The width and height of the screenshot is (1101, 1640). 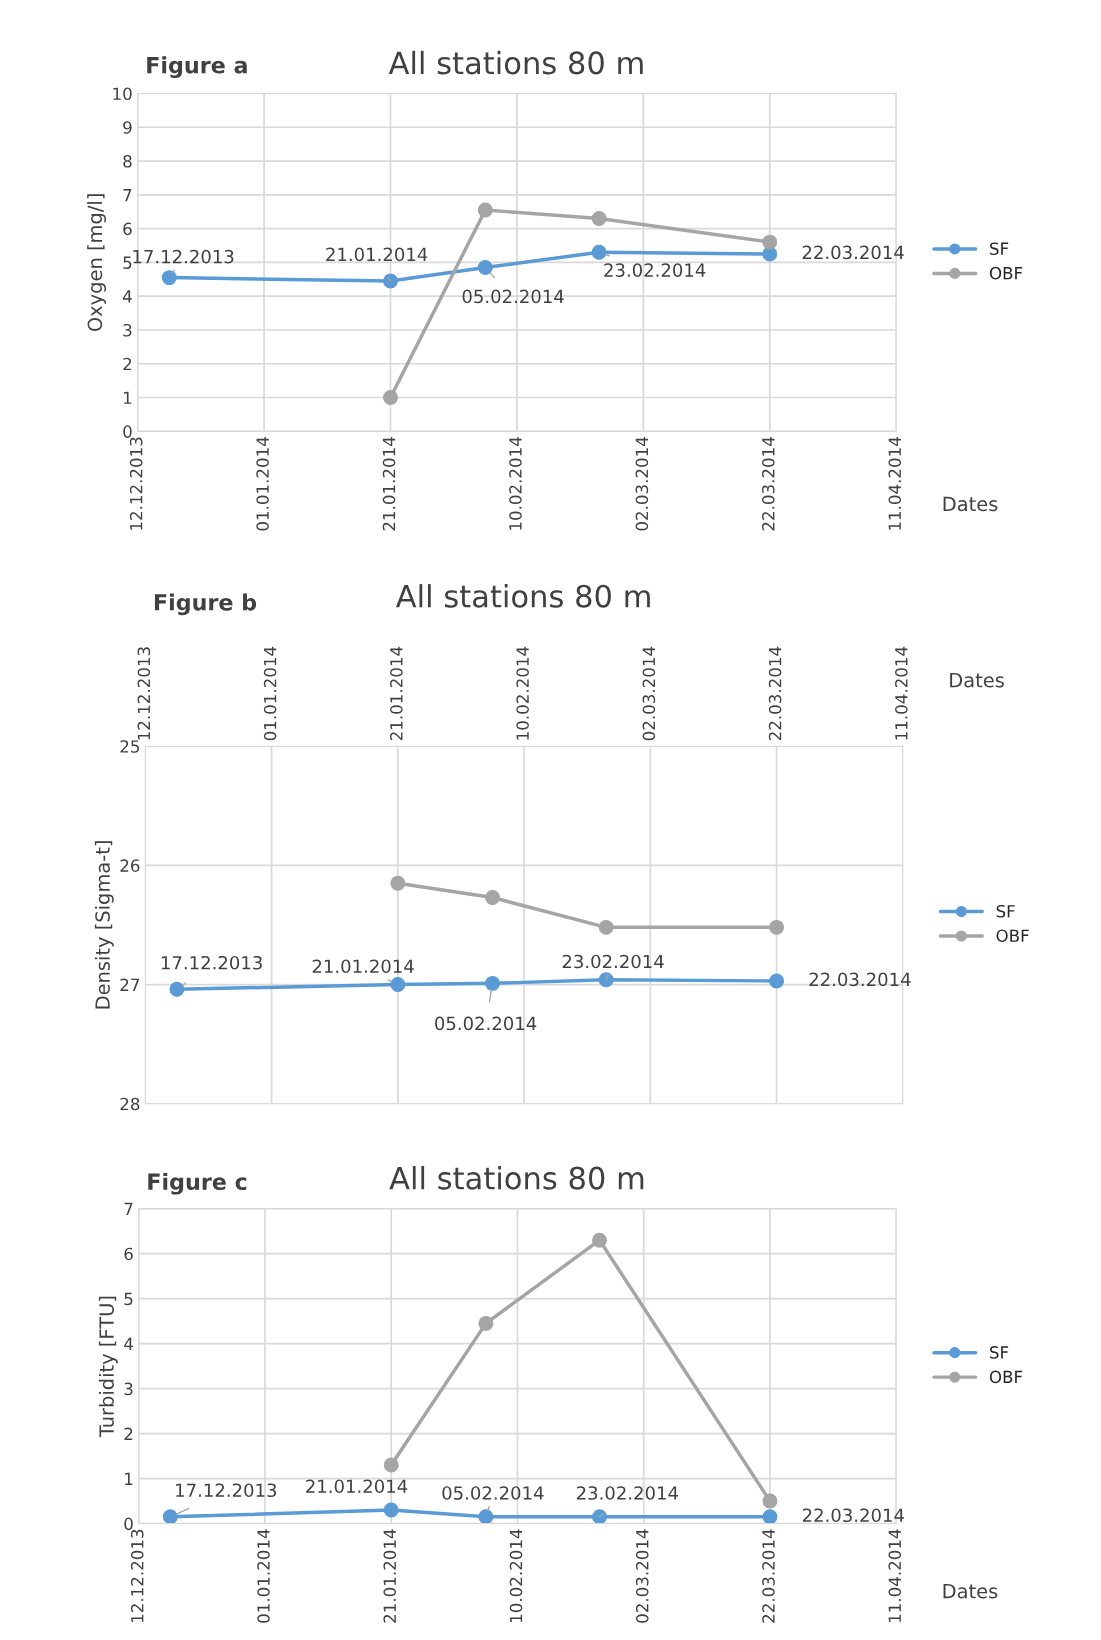 What do you see at coordinates (129, 1478) in the screenshot?
I see `y-tick-label: 1` at bounding box center [129, 1478].